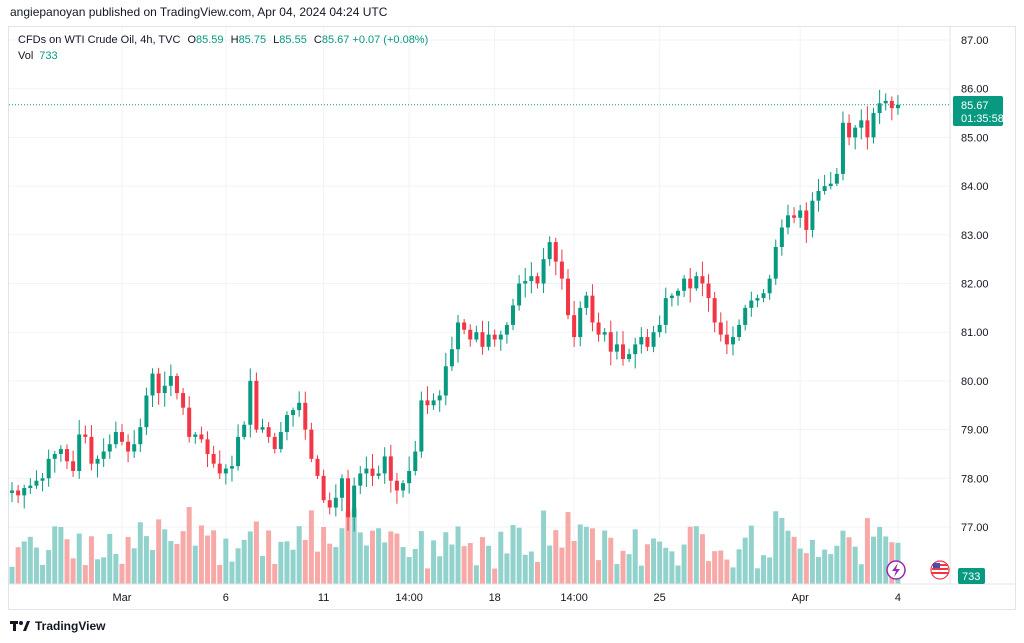 The image size is (1024, 643). I want to click on footer-brand: TradingView, so click(57, 626).